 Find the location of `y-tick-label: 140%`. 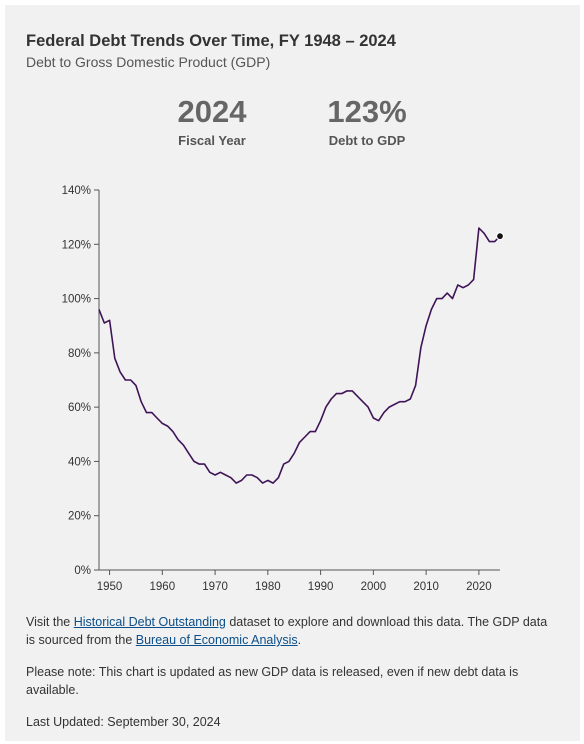

y-tick-label: 140% is located at coordinates (76, 191).